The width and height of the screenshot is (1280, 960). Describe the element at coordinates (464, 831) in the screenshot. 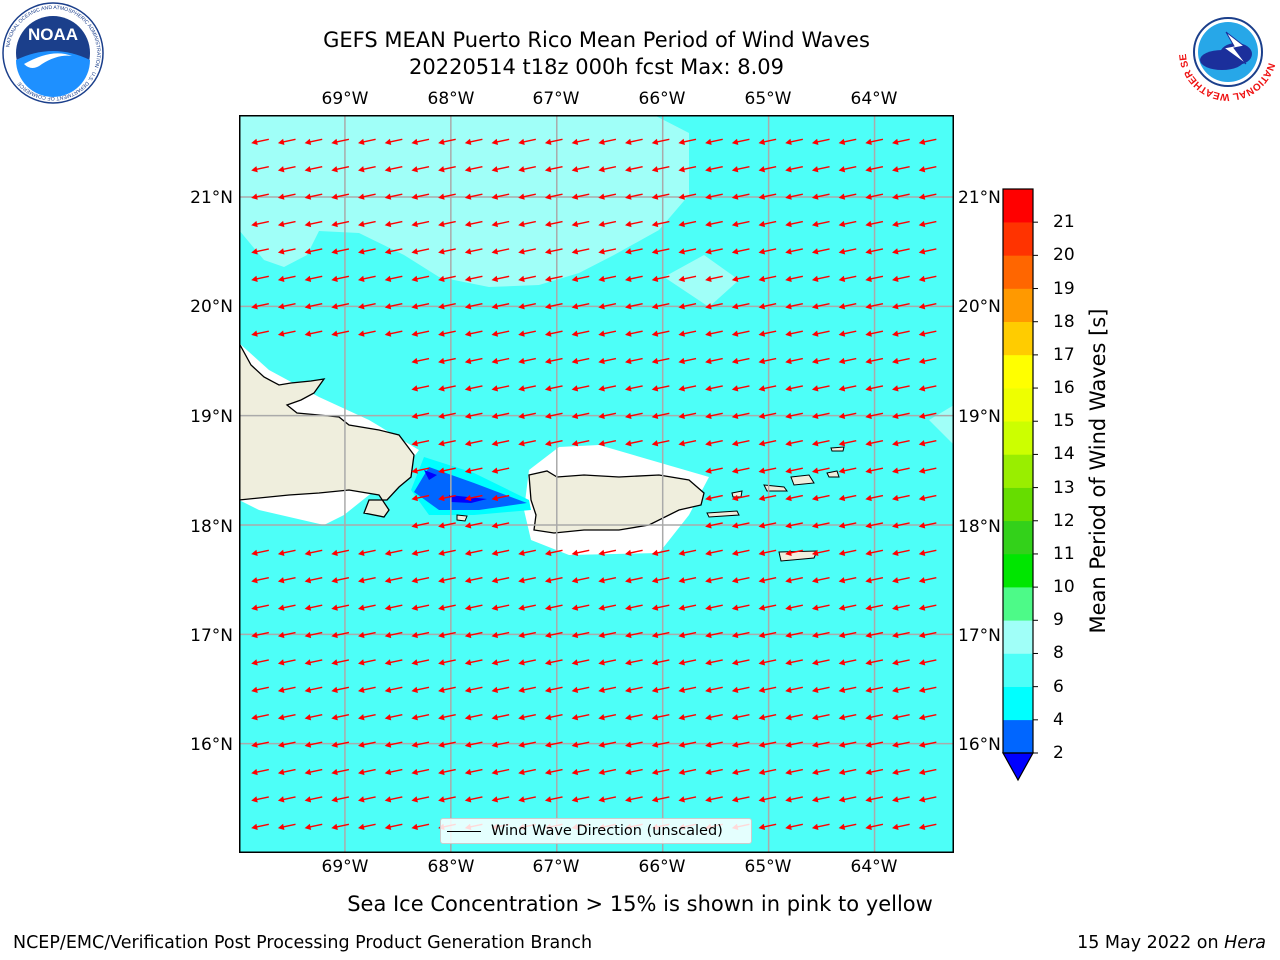

I see `legend-line-icon` at that location.